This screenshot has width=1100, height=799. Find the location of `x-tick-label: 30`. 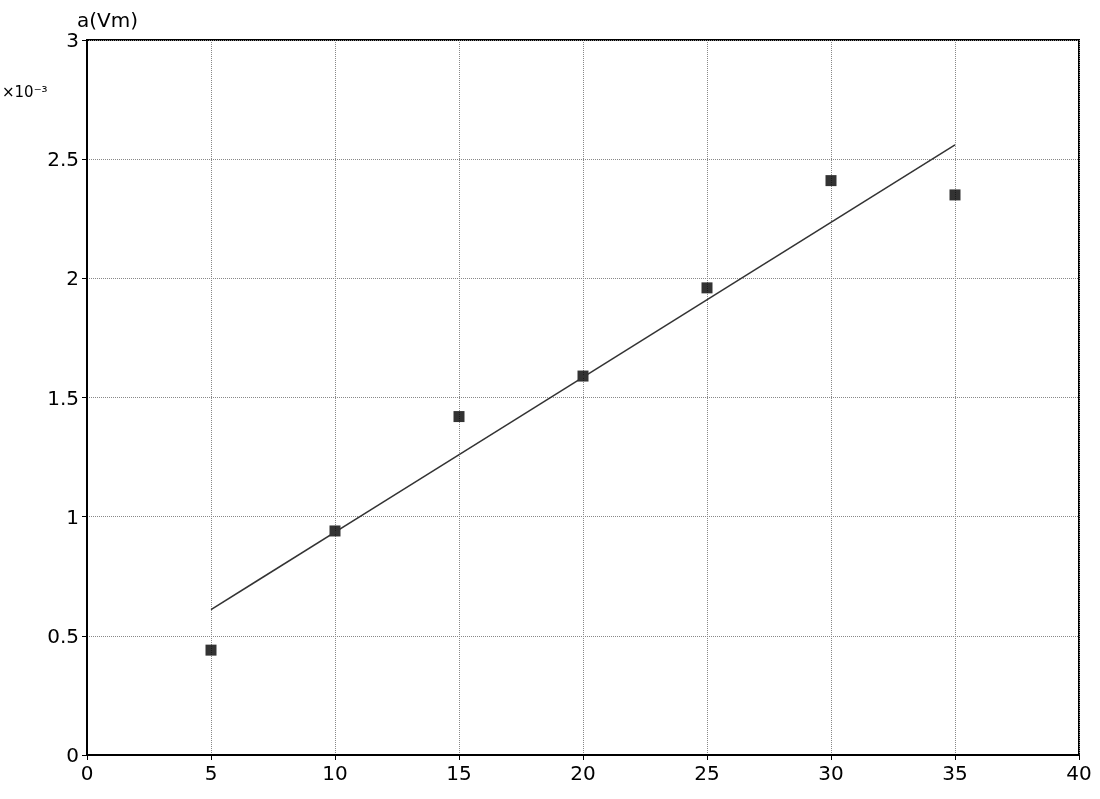

x-tick-label: 30 is located at coordinates (831, 773).